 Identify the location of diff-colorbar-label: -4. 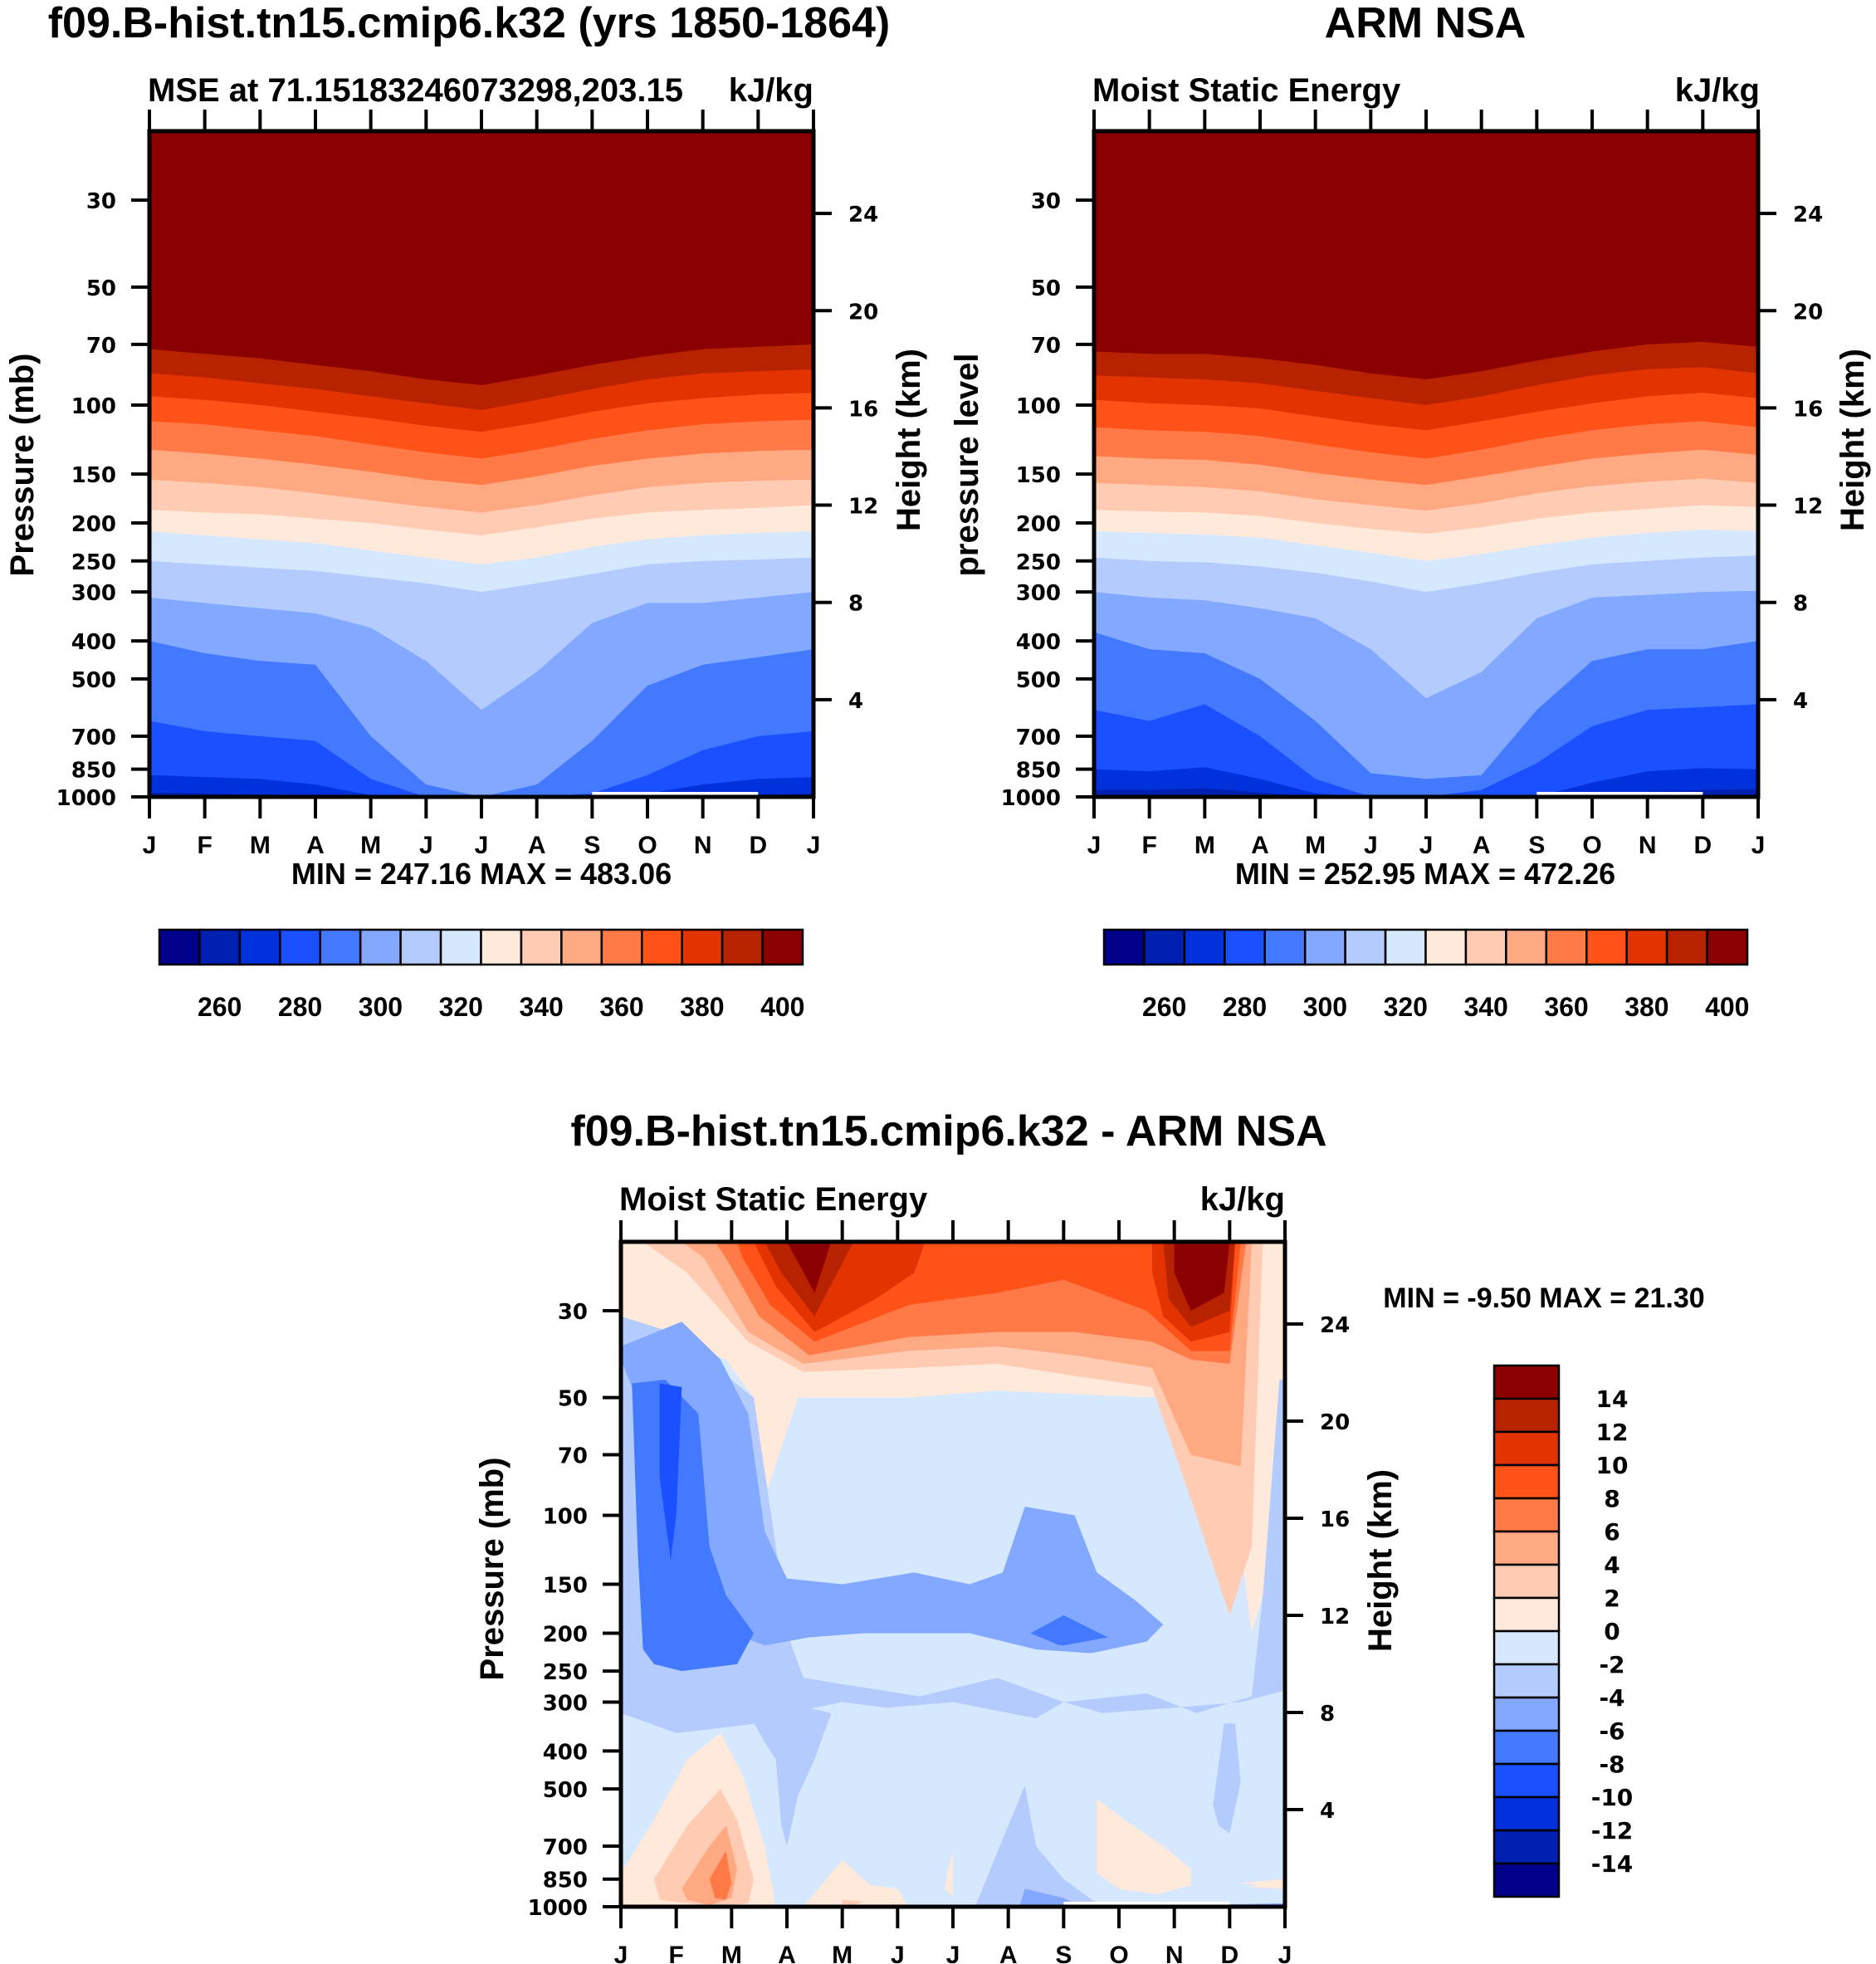
(1612, 1698).